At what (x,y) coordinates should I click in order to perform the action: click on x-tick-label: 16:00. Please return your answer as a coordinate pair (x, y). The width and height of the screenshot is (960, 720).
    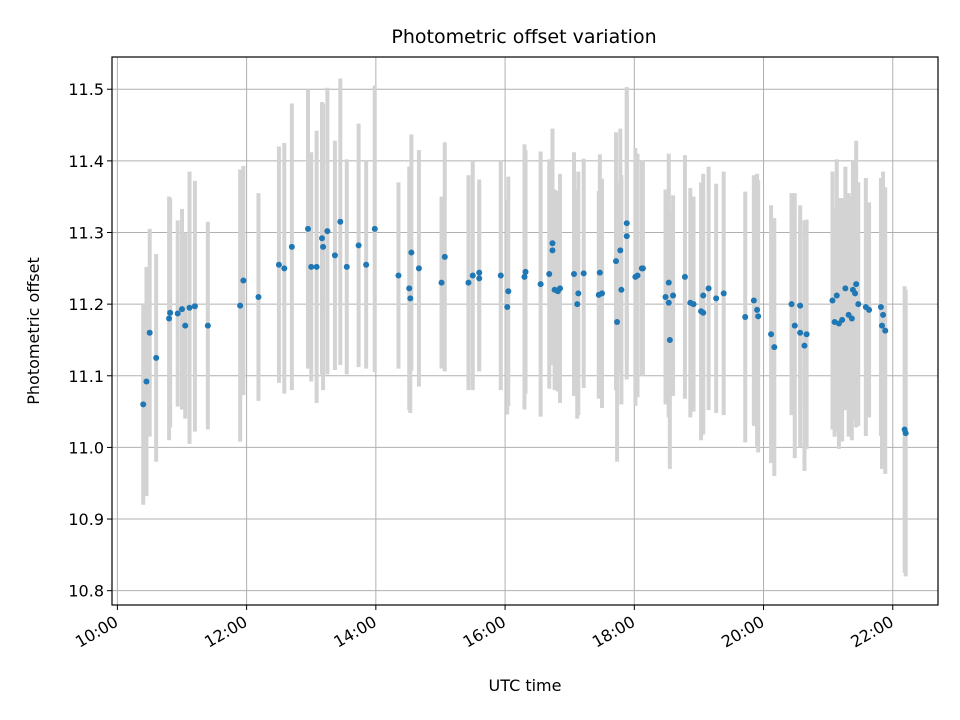
    Looking at the image, I should click on (484, 632).